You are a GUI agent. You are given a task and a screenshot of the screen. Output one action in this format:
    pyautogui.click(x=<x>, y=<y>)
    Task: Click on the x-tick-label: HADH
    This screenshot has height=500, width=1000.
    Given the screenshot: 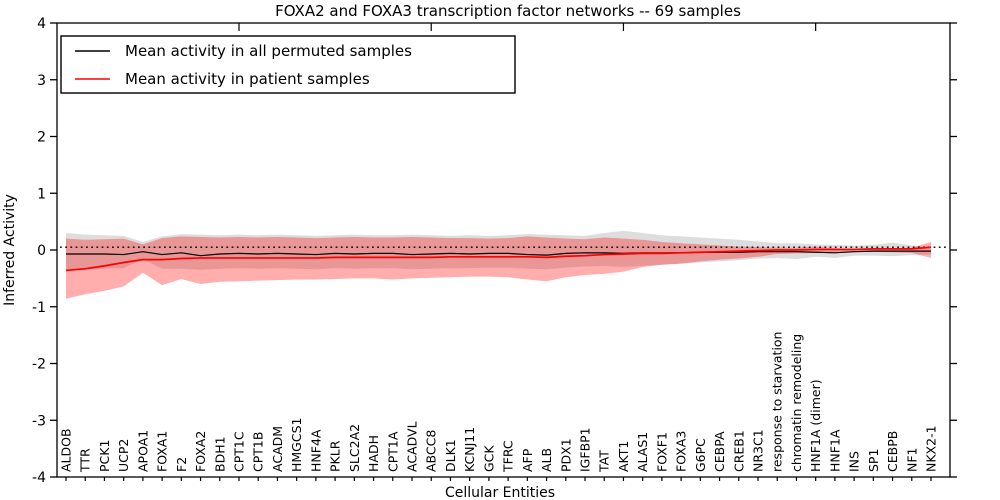 What is the action you would take?
    pyautogui.click(x=373, y=453)
    